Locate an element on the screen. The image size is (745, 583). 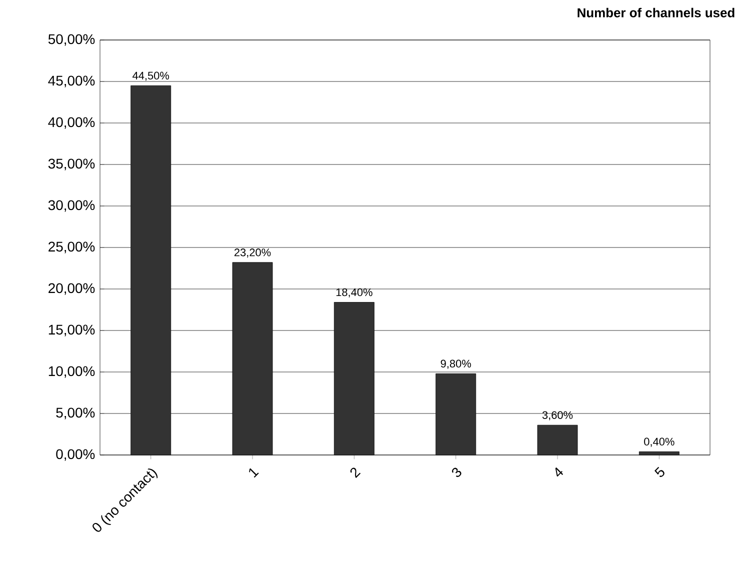
x-tick-label: 1 is located at coordinates (254, 473).